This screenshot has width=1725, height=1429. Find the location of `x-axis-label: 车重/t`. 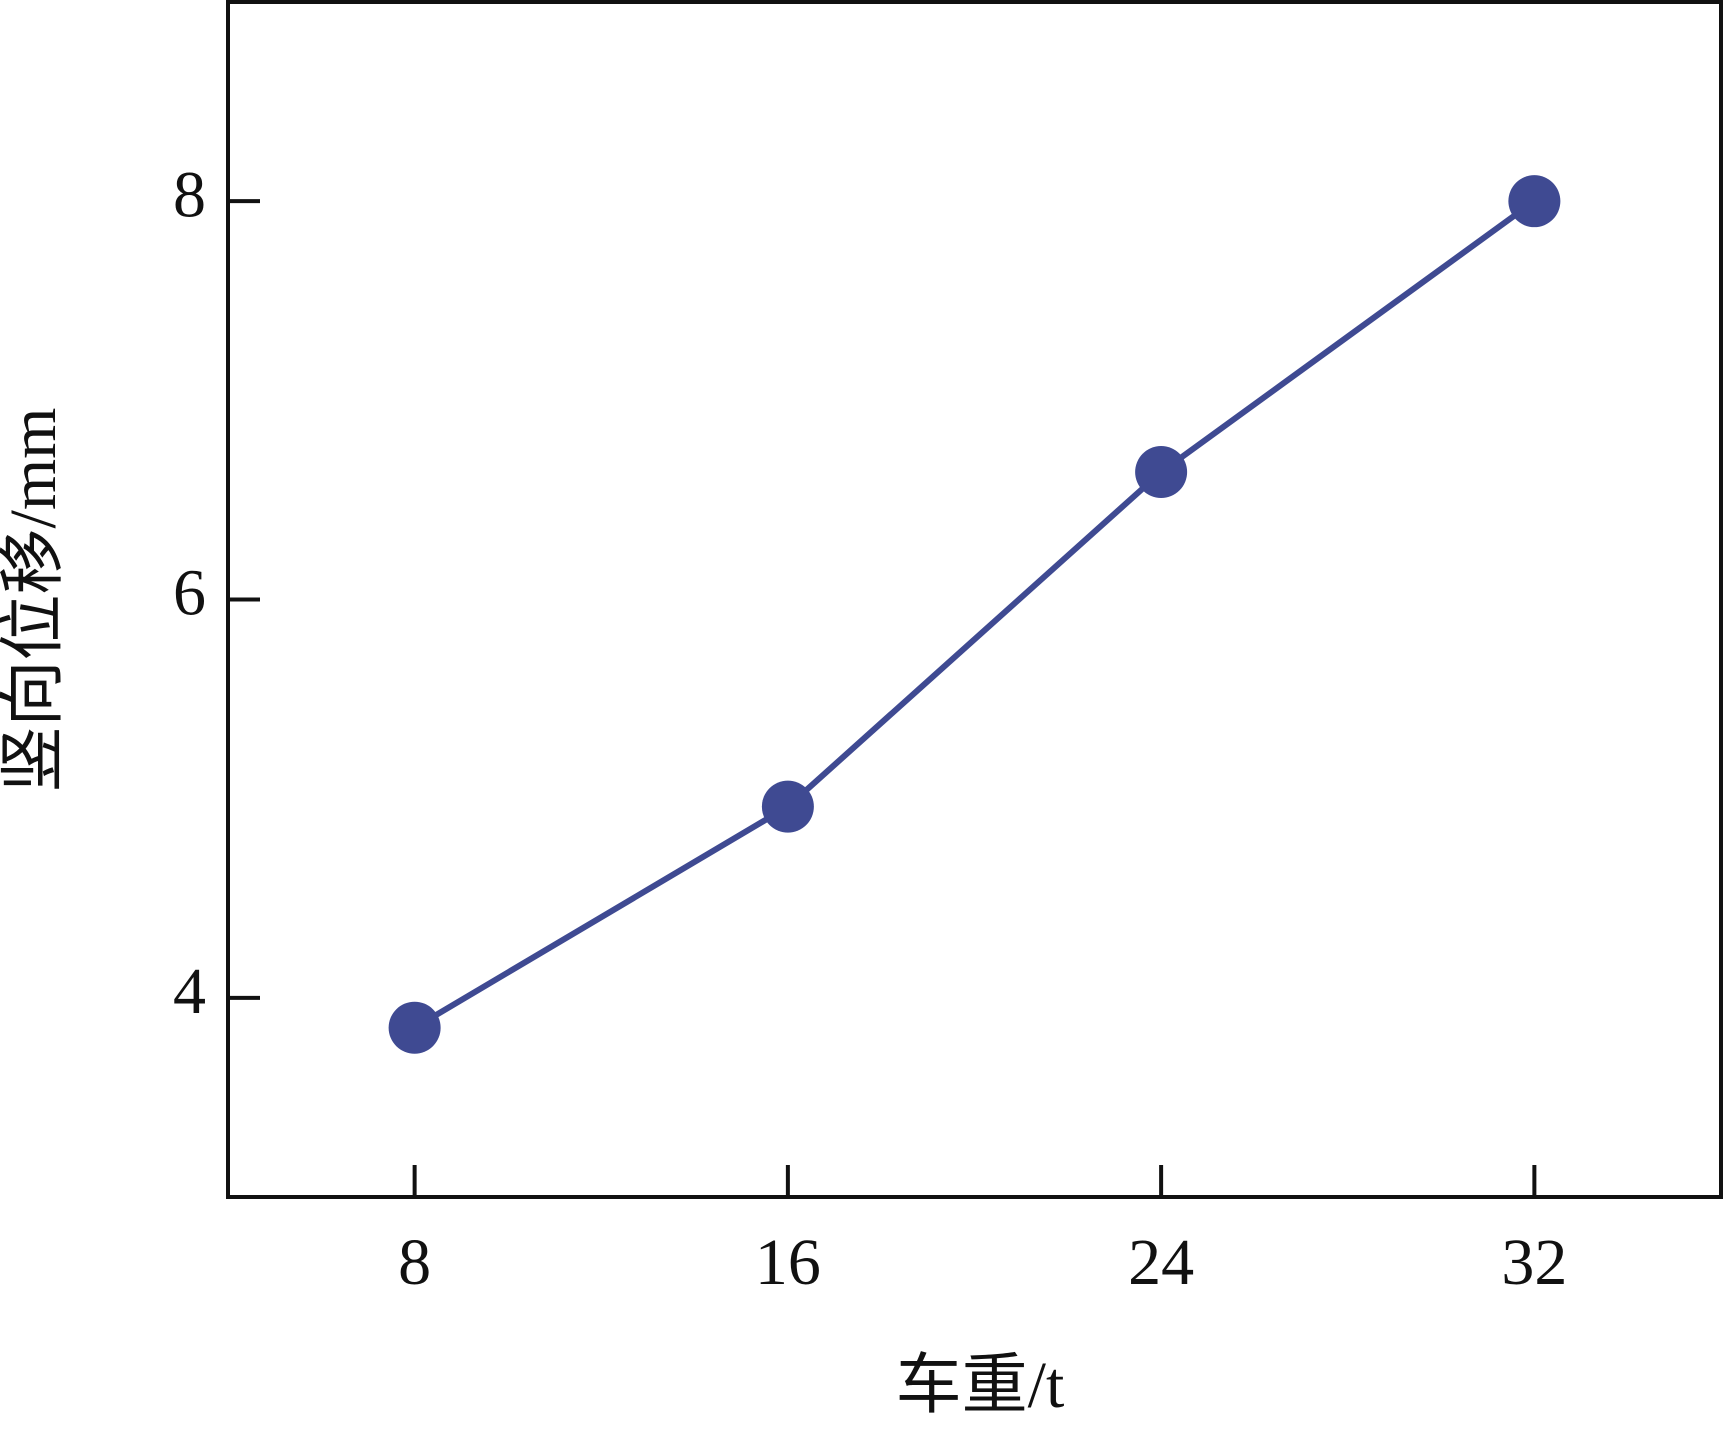

x-axis-label: 车重/t is located at coordinates (980, 1385).